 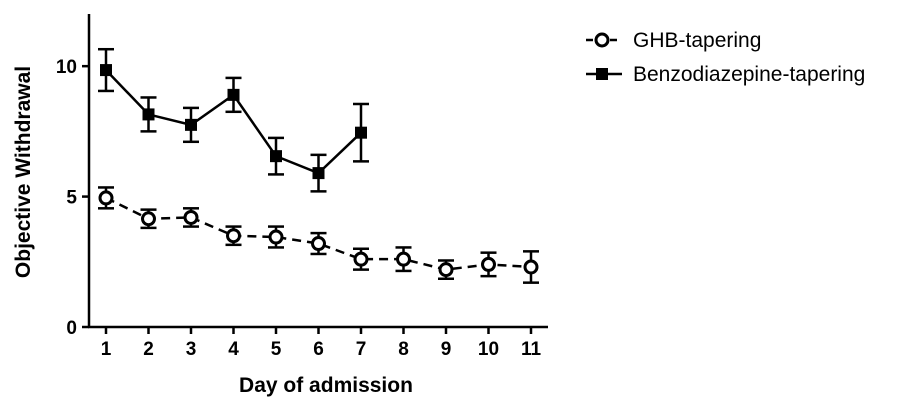 I want to click on x-axis-title: Day of admission, so click(x=326, y=385).